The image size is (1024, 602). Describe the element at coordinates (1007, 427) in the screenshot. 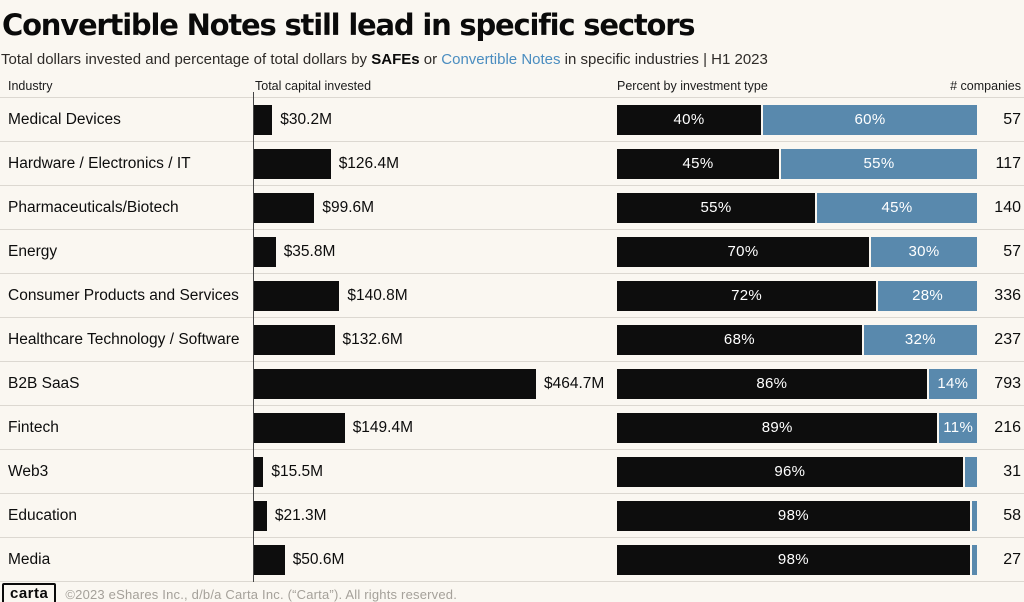

I see `company-count: 216` at that location.